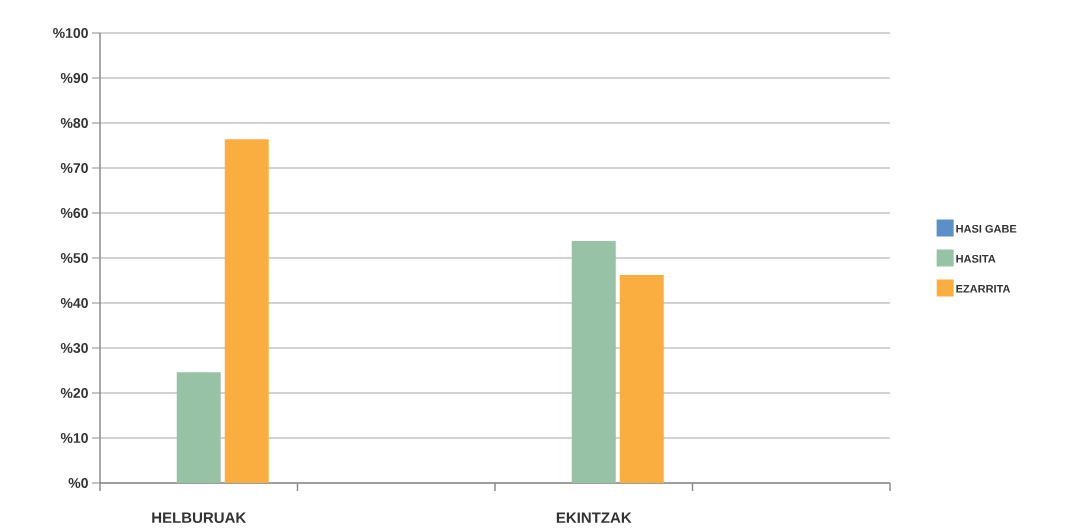  What do you see at coordinates (986, 228) in the screenshot?
I see `legend-label: HASI GABE` at bounding box center [986, 228].